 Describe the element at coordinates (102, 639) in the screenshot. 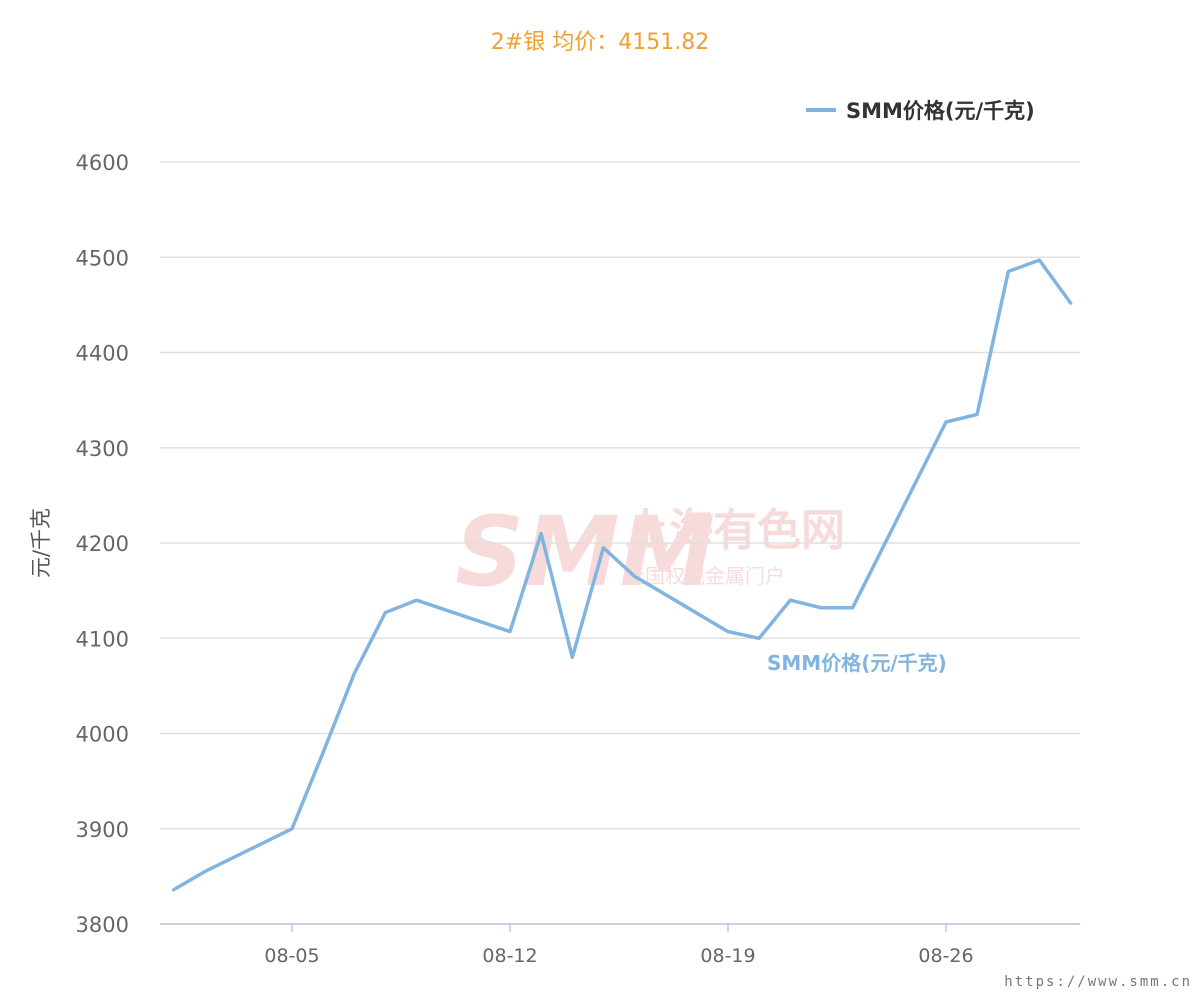

I see `y-tick-label: 4100` at that location.